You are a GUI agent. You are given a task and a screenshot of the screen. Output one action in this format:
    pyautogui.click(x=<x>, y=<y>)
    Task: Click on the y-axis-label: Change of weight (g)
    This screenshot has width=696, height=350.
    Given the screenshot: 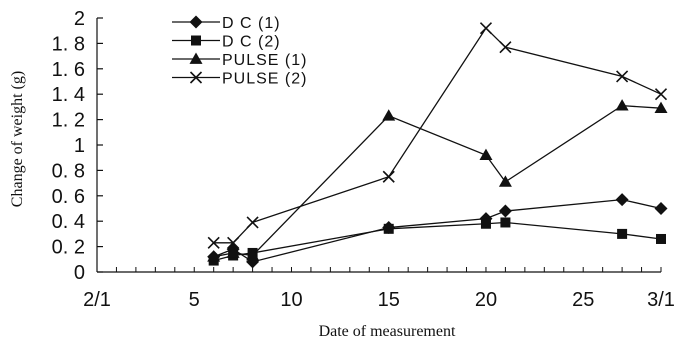 What is the action you would take?
    pyautogui.click(x=17, y=139)
    